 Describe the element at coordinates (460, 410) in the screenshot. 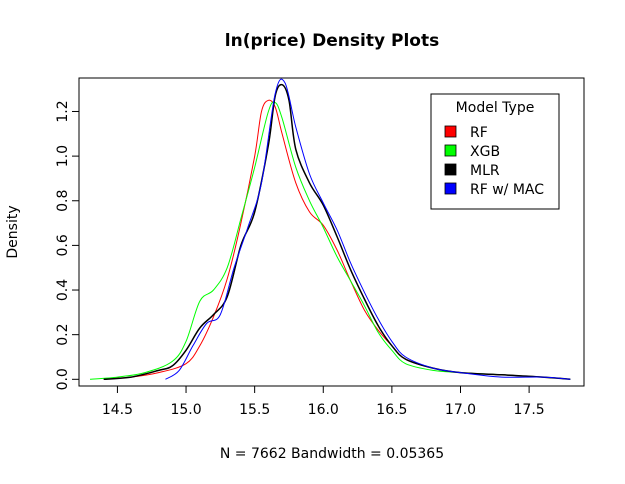

I see `x-tick-label: 17.0` at that location.